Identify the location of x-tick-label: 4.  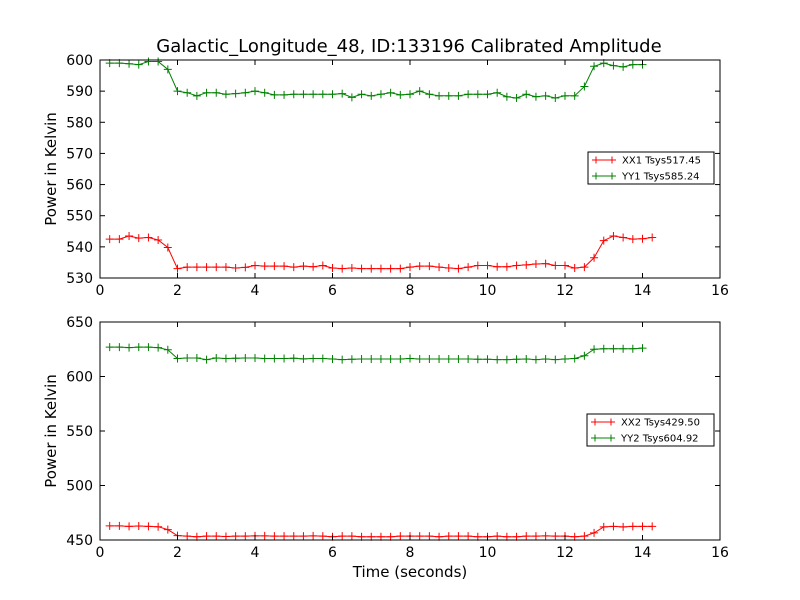
(255, 291).